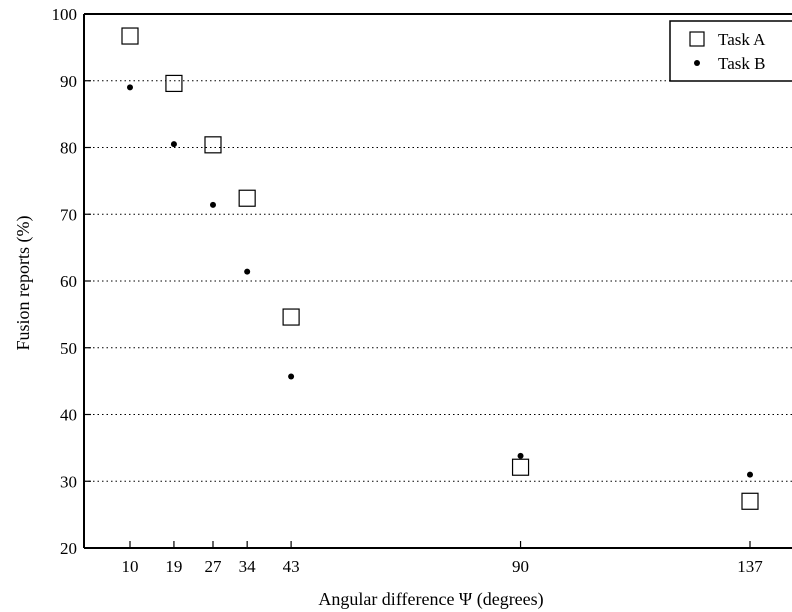 The width and height of the screenshot is (792, 612). What do you see at coordinates (750, 566) in the screenshot?
I see `x-tick-label: 137` at bounding box center [750, 566].